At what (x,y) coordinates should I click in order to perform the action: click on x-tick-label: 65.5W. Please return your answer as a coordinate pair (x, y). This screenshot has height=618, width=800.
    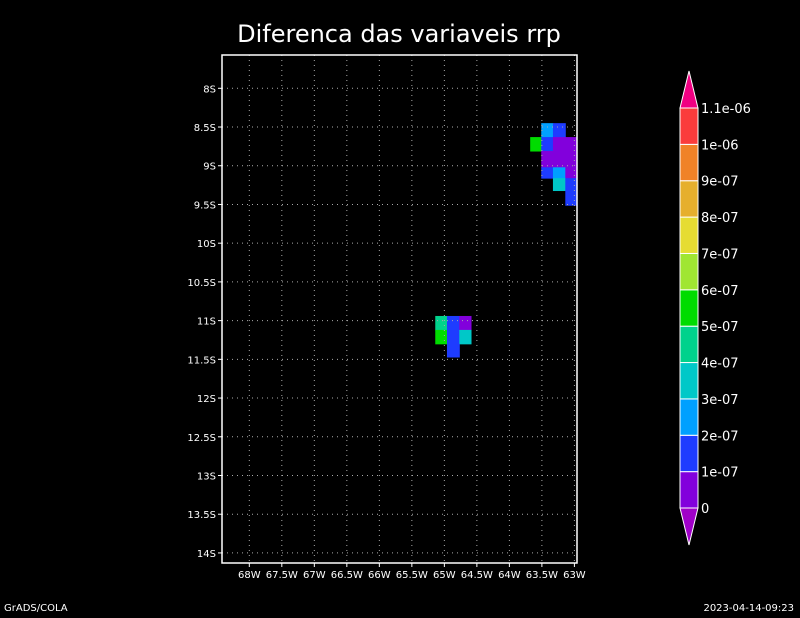
    Looking at the image, I should click on (412, 575).